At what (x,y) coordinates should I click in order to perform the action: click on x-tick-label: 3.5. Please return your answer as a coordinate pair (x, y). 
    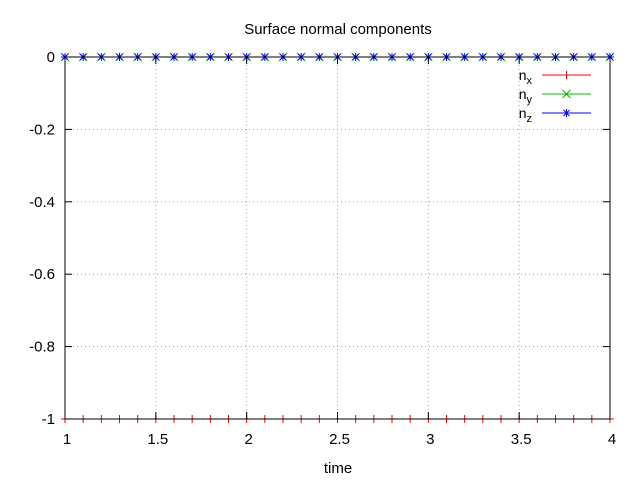
    Looking at the image, I should click on (521, 439).